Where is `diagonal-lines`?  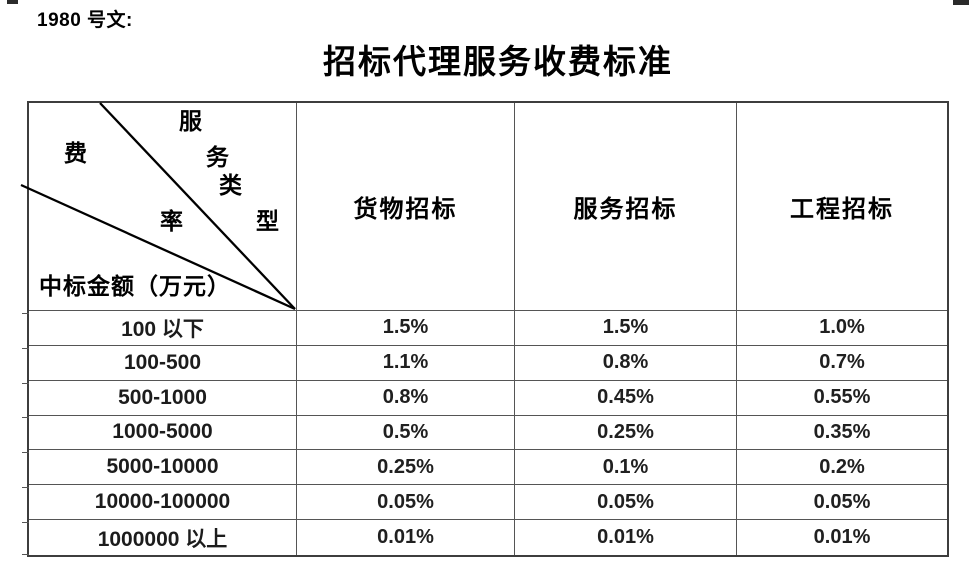
diagonal-lines is located at coordinates (158, 206).